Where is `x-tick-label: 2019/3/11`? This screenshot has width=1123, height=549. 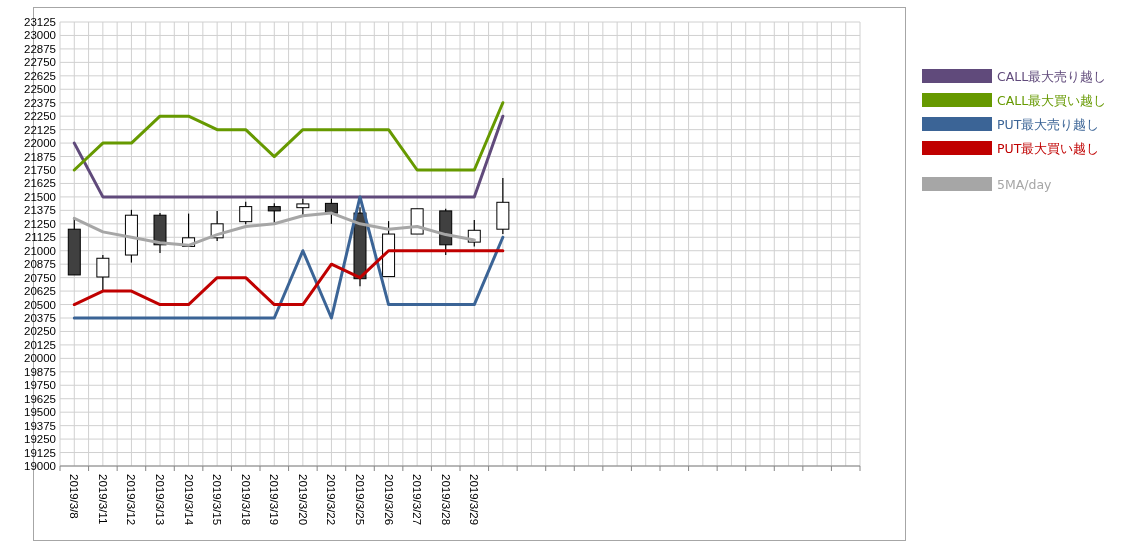 x-tick-label: 2019/3/11 is located at coordinates (102, 499).